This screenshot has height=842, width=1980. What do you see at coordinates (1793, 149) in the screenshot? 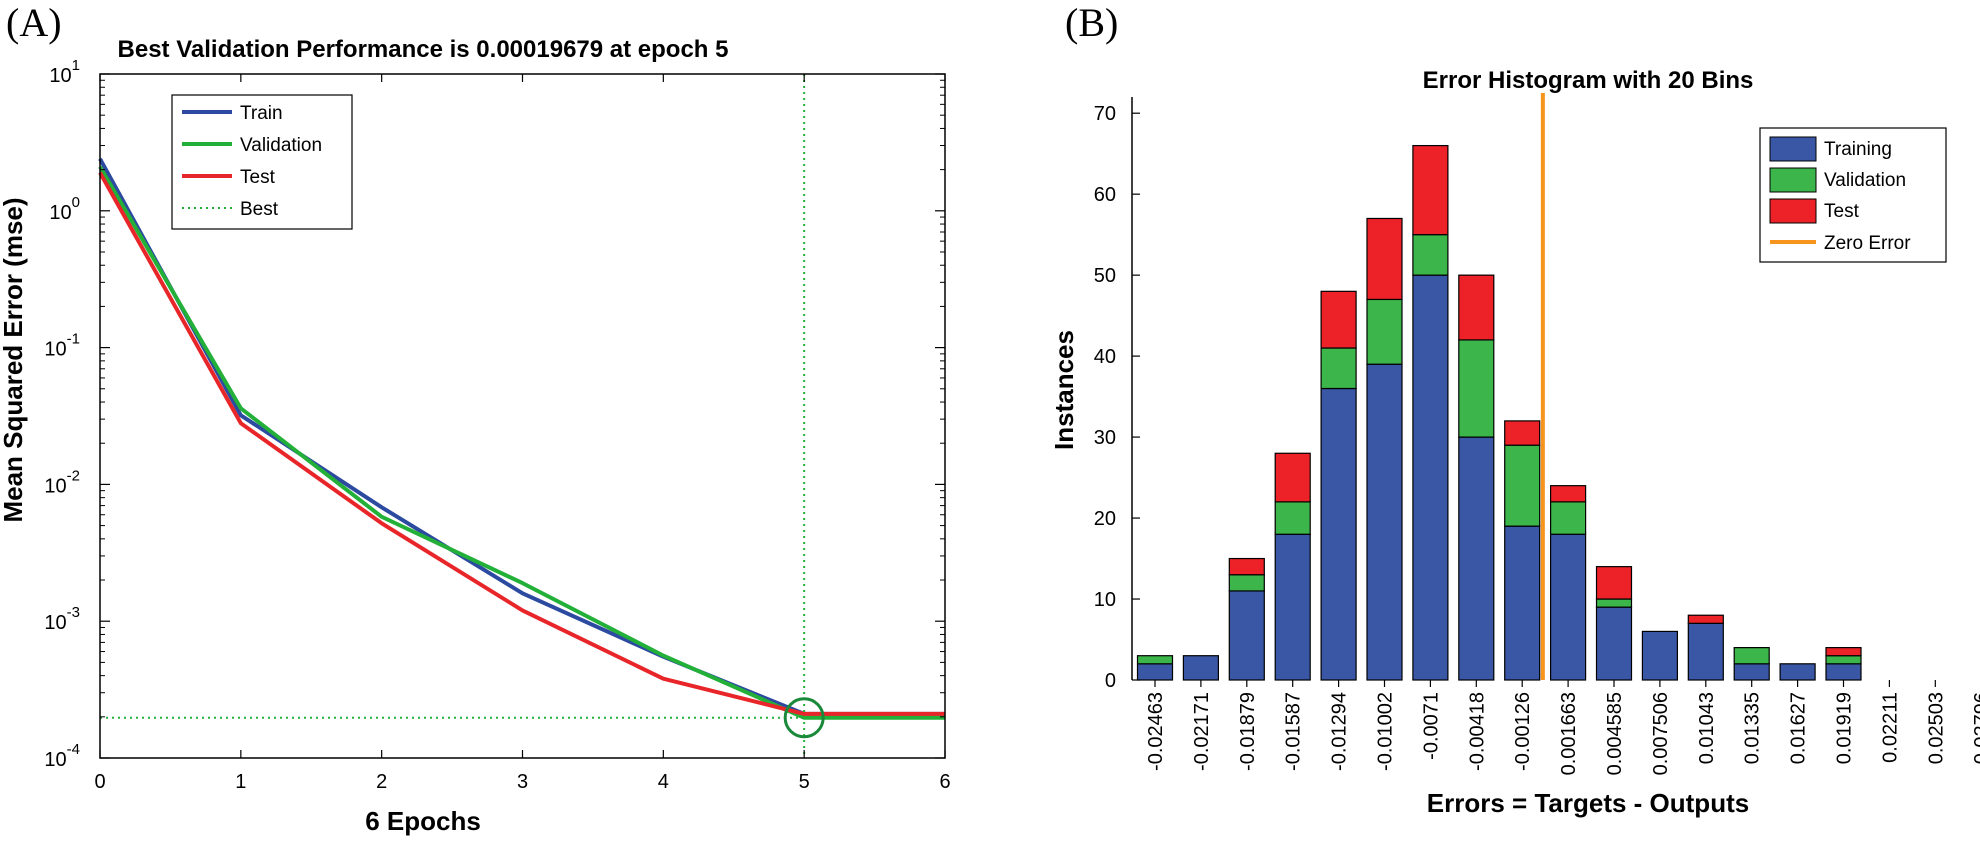
I see `legend-swatch-training` at bounding box center [1793, 149].